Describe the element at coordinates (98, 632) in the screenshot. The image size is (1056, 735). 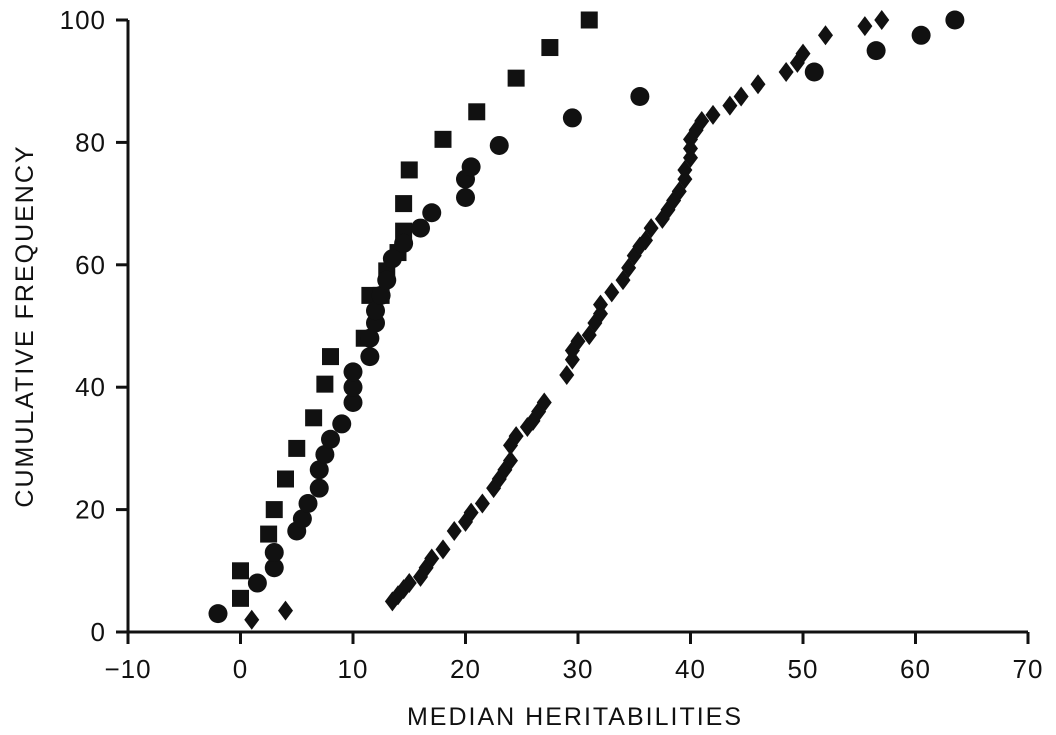
I see `y-tick-label: 0` at that location.